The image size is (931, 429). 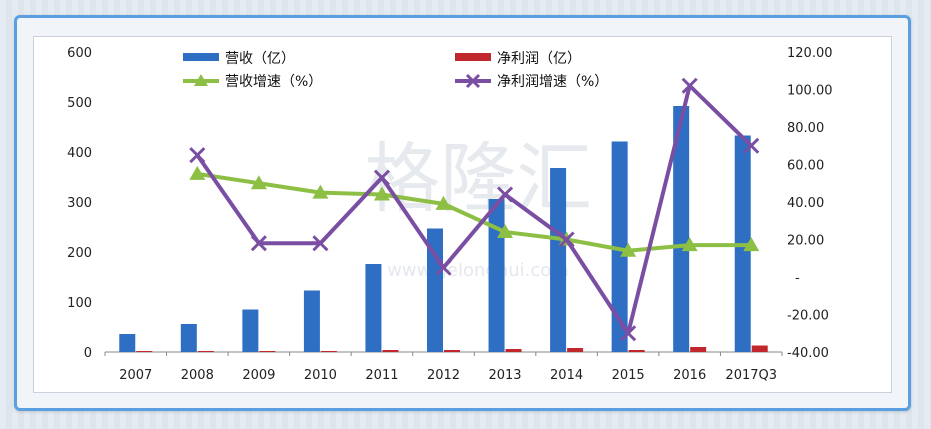 I want to click on x-tick-label: 2017Q3, so click(x=751, y=375).